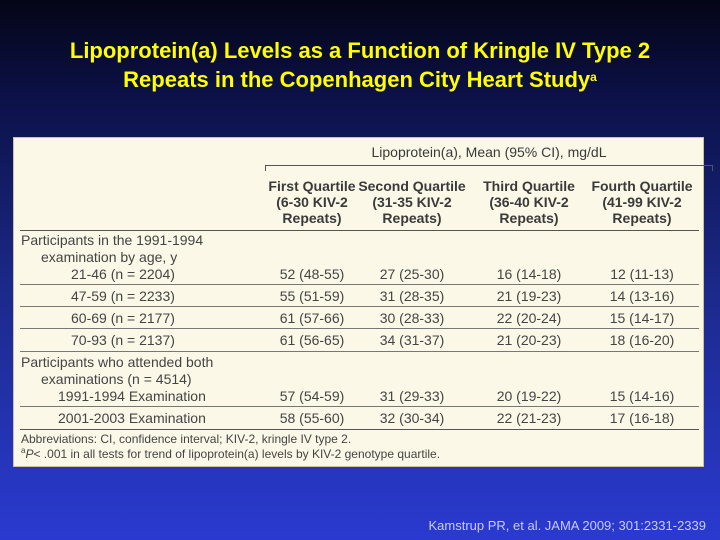  What do you see at coordinates (116, 379) in the screenshot?
I see `group2-heading-line2: examinations (n = 4514)` at bounding box center [116, 379].